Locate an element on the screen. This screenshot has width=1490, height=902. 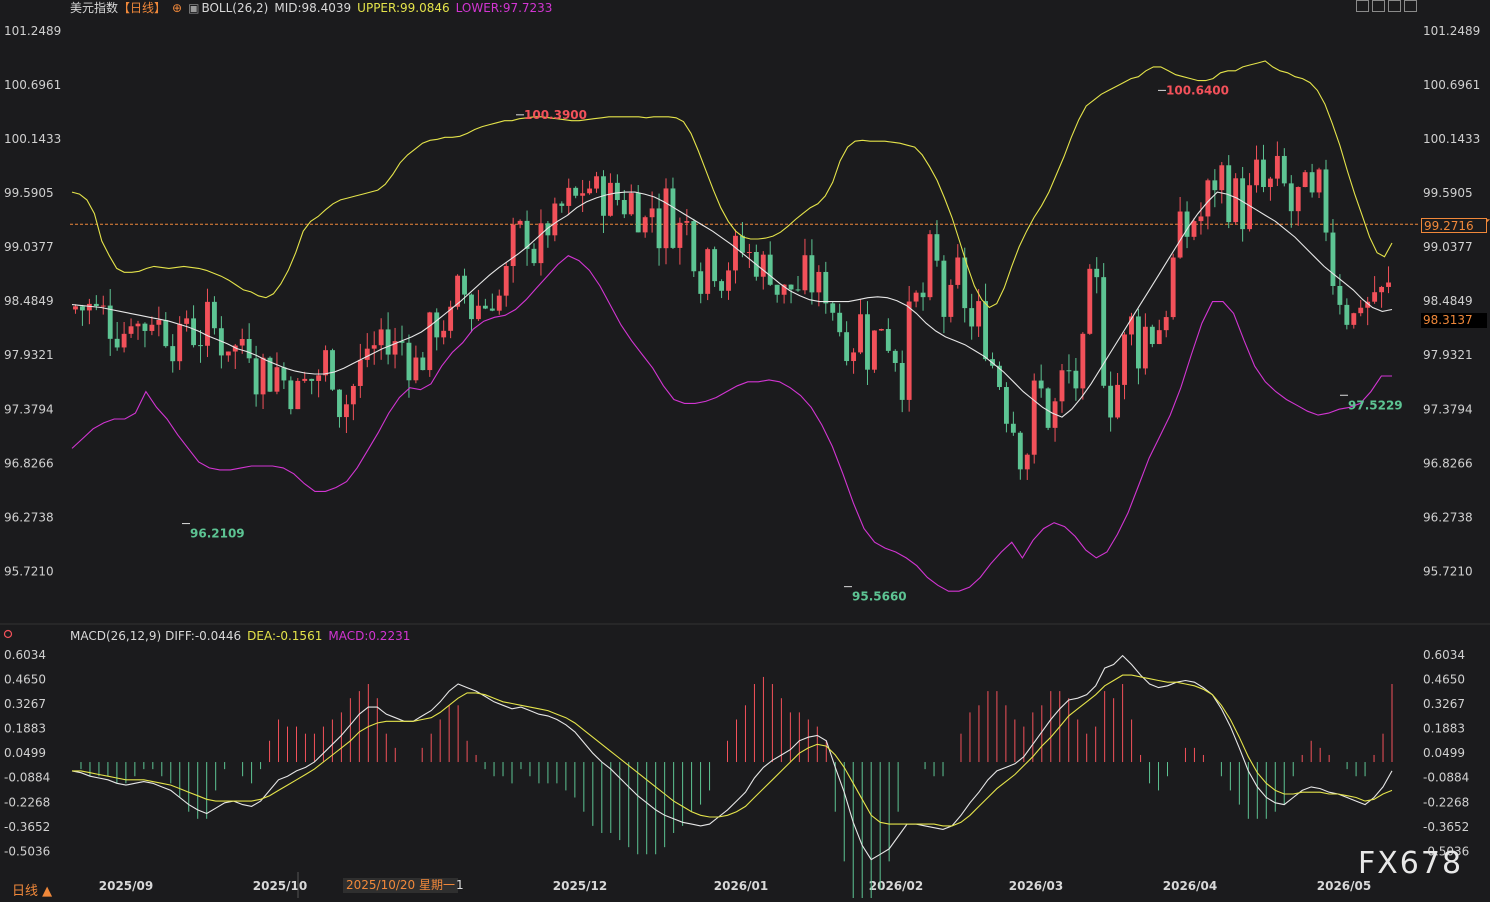
period-button: 日线 ▲ is located at coordinates (32, 891).